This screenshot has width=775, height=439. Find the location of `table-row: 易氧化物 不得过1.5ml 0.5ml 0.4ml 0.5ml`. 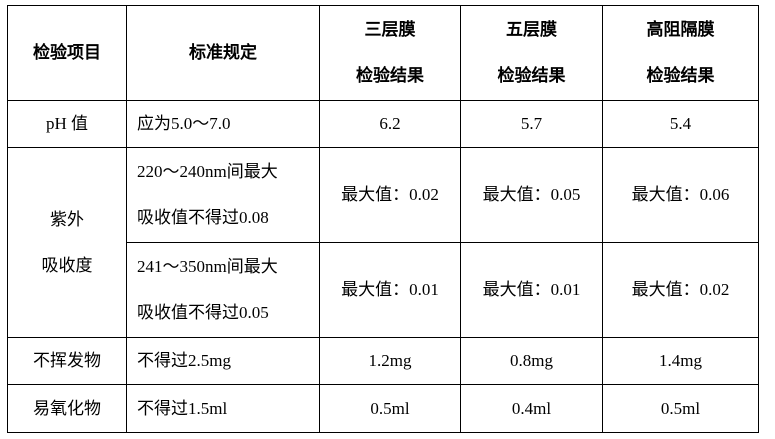

table-row: 易氧化物 不得过1.5ml 0.5ml 0.4ml 0.5ml is located at coordinates (383, 408).